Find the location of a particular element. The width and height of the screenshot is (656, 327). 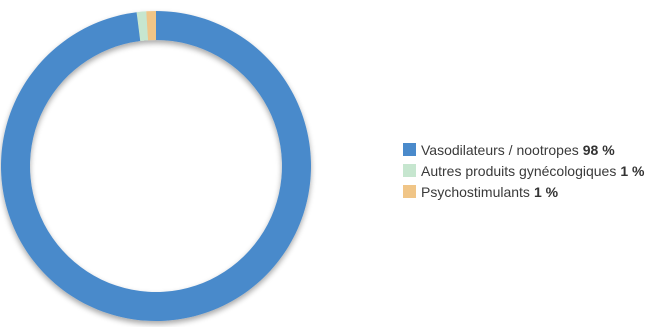

legend-item: Psychostimulants 1 % is located at coordinates (523, 191).